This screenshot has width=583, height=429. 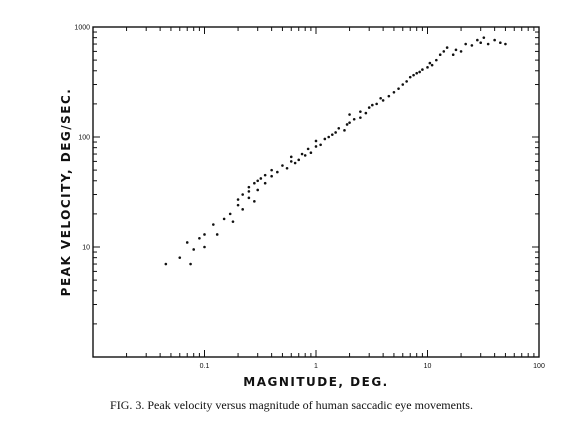 What do you see at coordinates (428, 366) in the screenshot?
I see `x-tick-label: 10` at bounding box center [428, 366].